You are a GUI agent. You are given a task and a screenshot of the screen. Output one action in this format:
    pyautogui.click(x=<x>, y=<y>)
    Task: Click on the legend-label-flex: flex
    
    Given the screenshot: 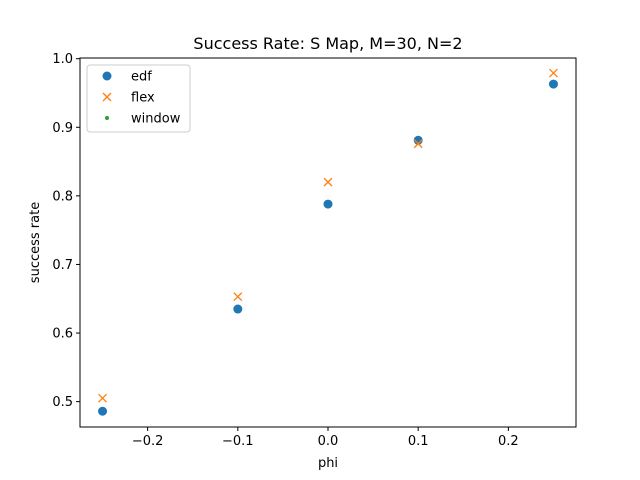 What is the action you would take?
    pyautogui.click(x=143, y=98)
    